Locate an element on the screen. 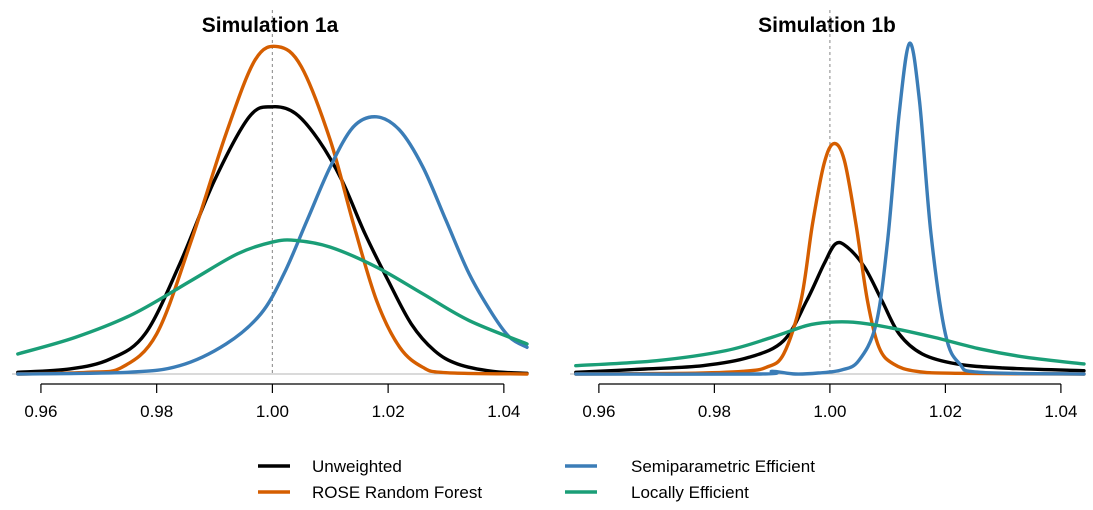 The width and height of the screenshot is (1093, 510). legend-label-rose-random-forest: ROSE Random Forest is located at coordinates (397, 492).